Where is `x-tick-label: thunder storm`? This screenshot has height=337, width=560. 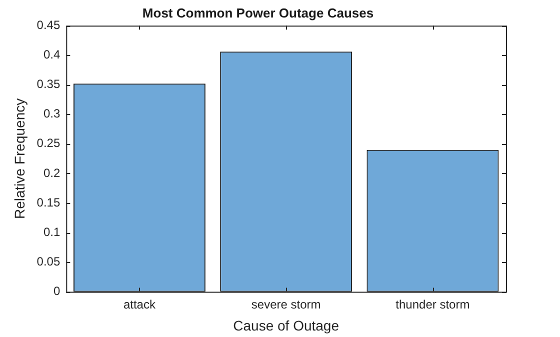
x-tick-label: thunder storm is located at coordinates (433, 304).